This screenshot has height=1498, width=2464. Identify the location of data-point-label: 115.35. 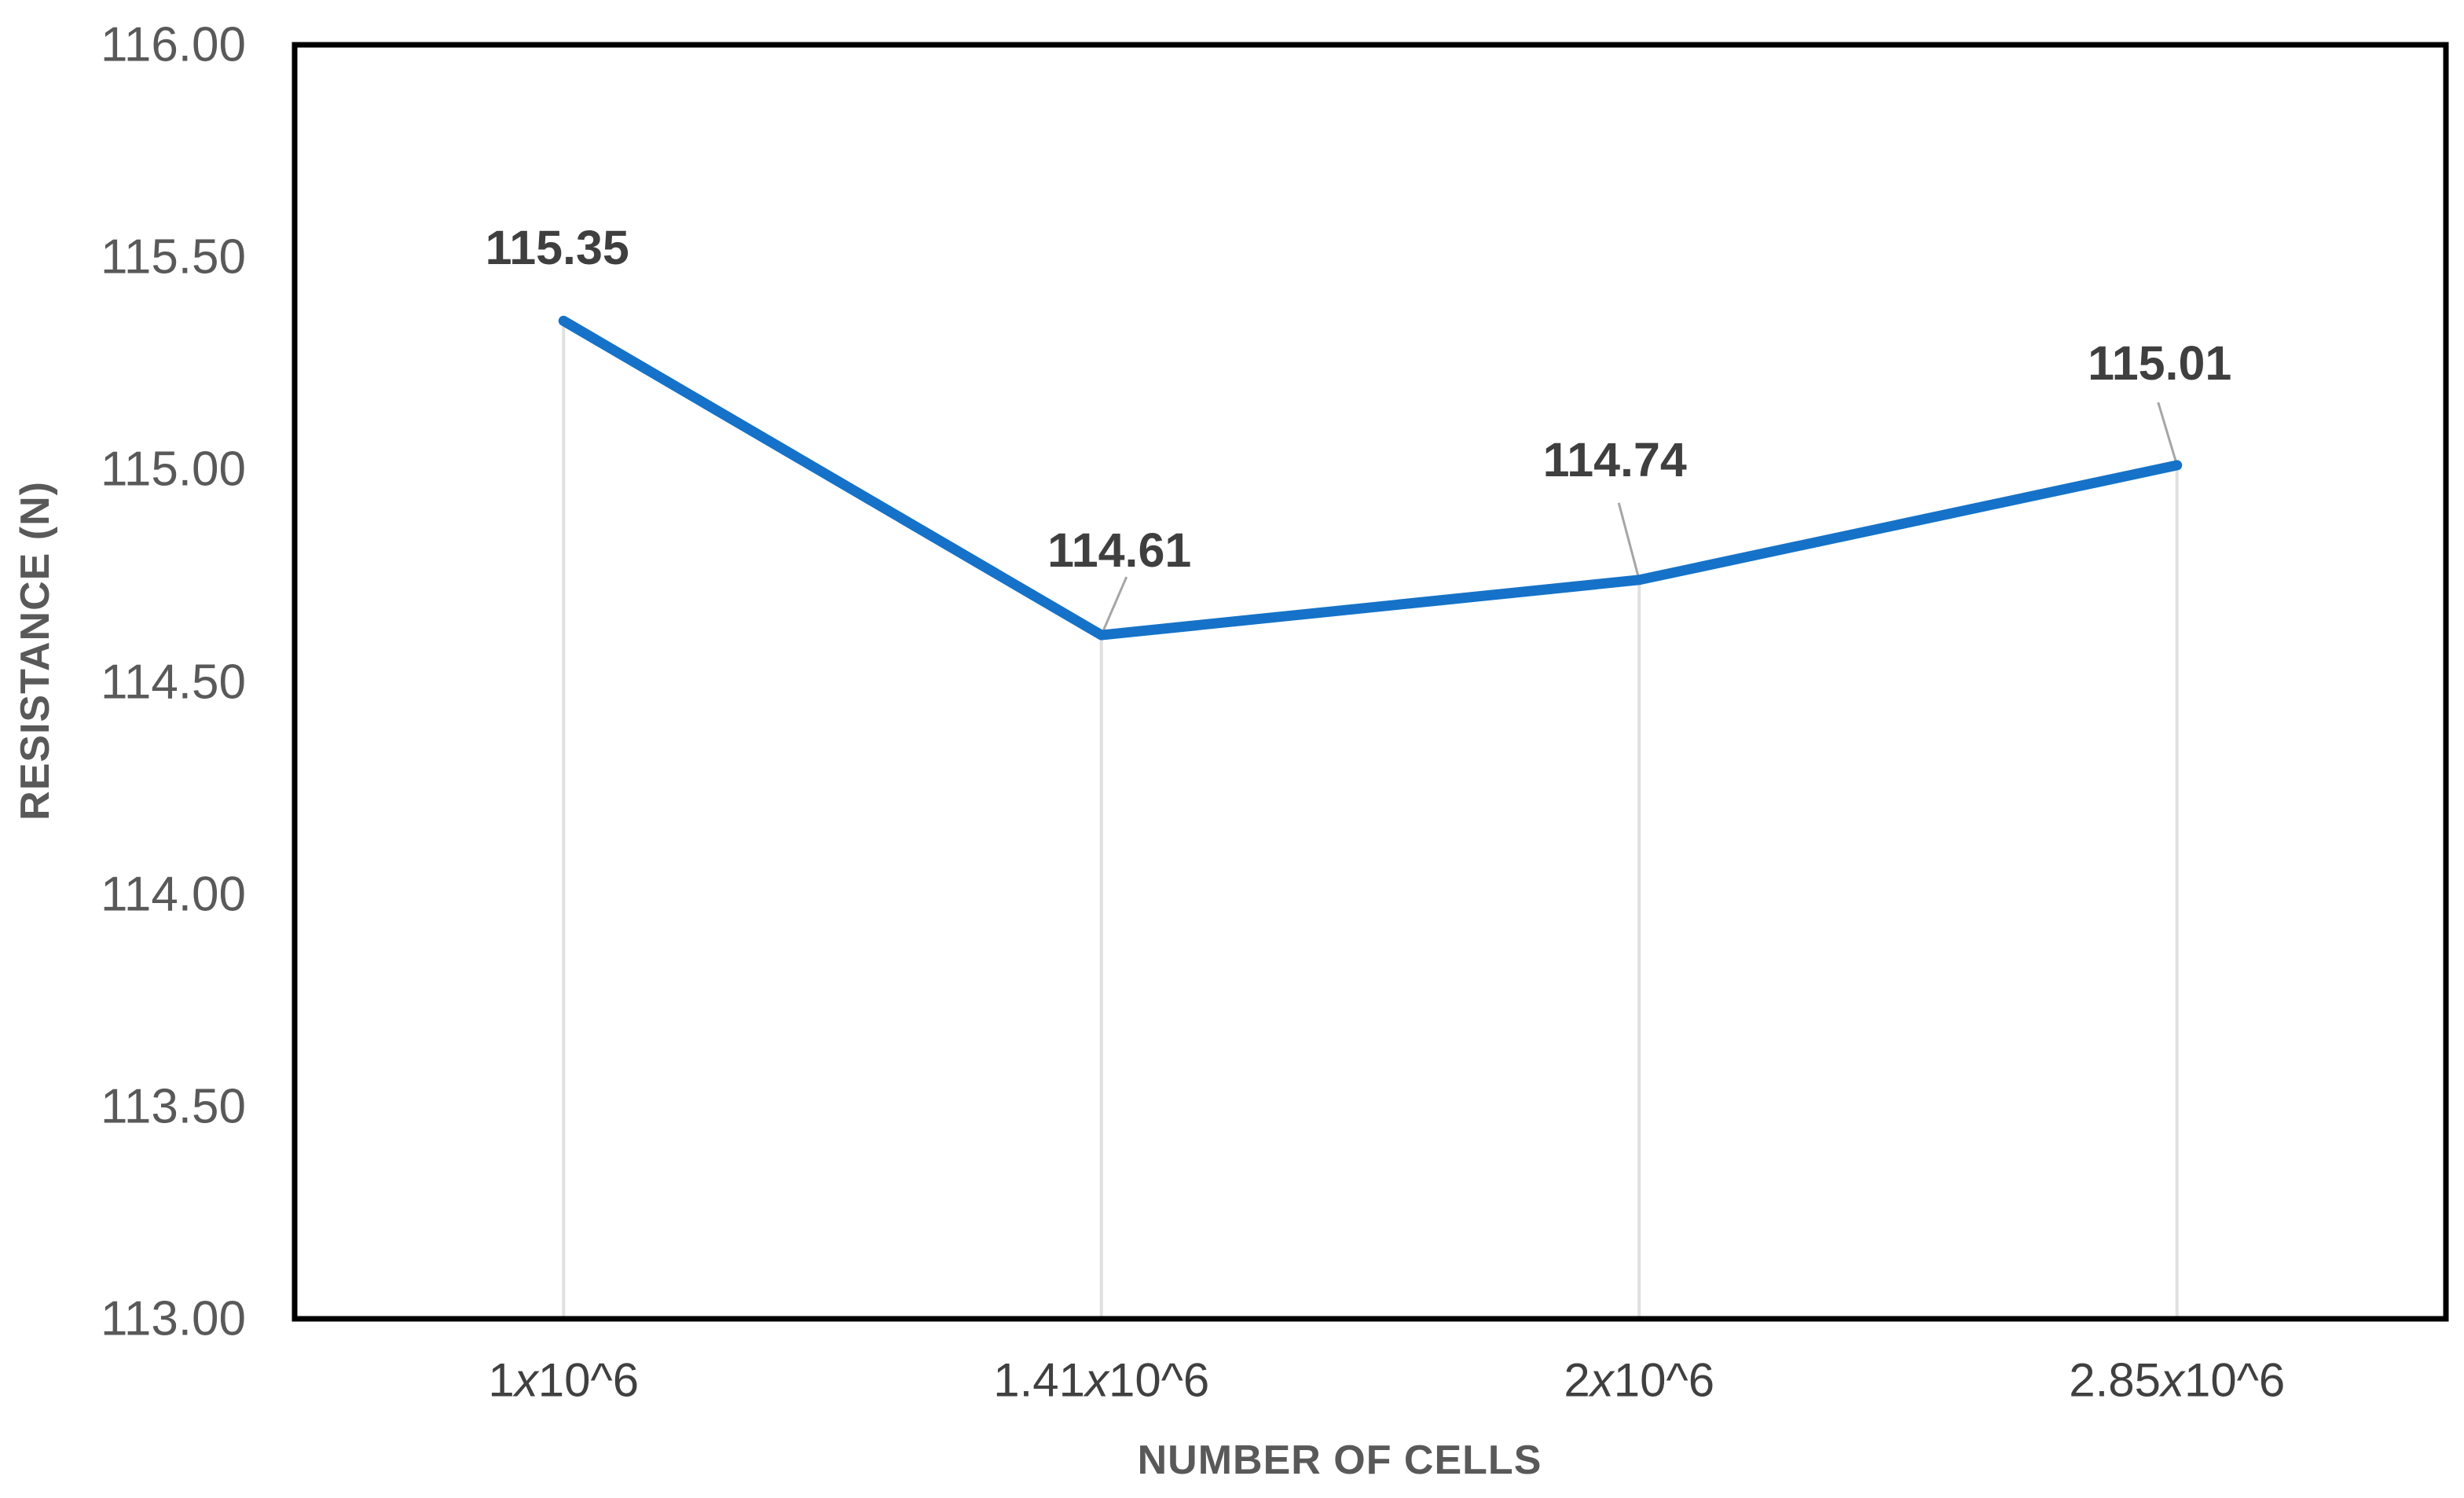
(557, 248).